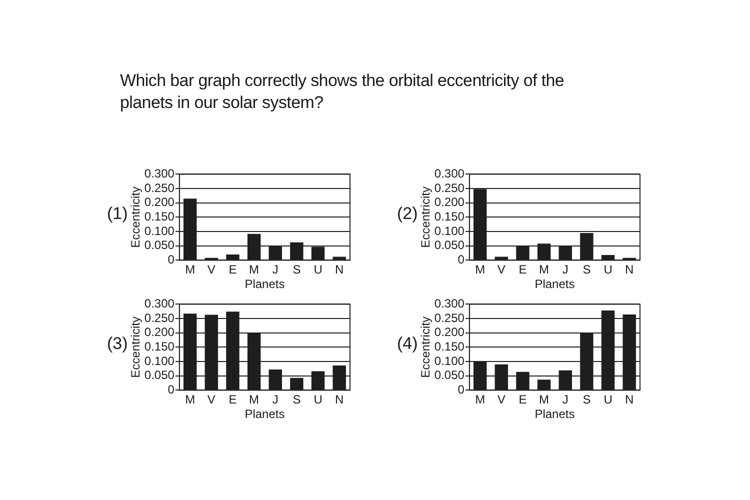 The width and height of the screenshot is (750, 500). Describe the element at coordinates (117, 344) in the screenshot. I see `text: (3)` at that location.